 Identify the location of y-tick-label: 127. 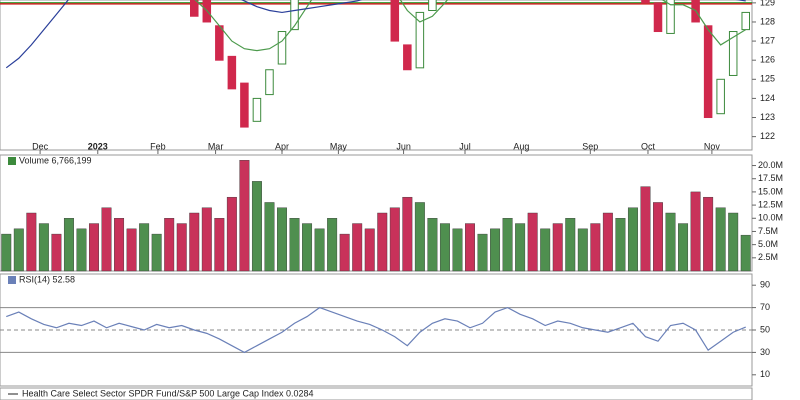
(767, 40).